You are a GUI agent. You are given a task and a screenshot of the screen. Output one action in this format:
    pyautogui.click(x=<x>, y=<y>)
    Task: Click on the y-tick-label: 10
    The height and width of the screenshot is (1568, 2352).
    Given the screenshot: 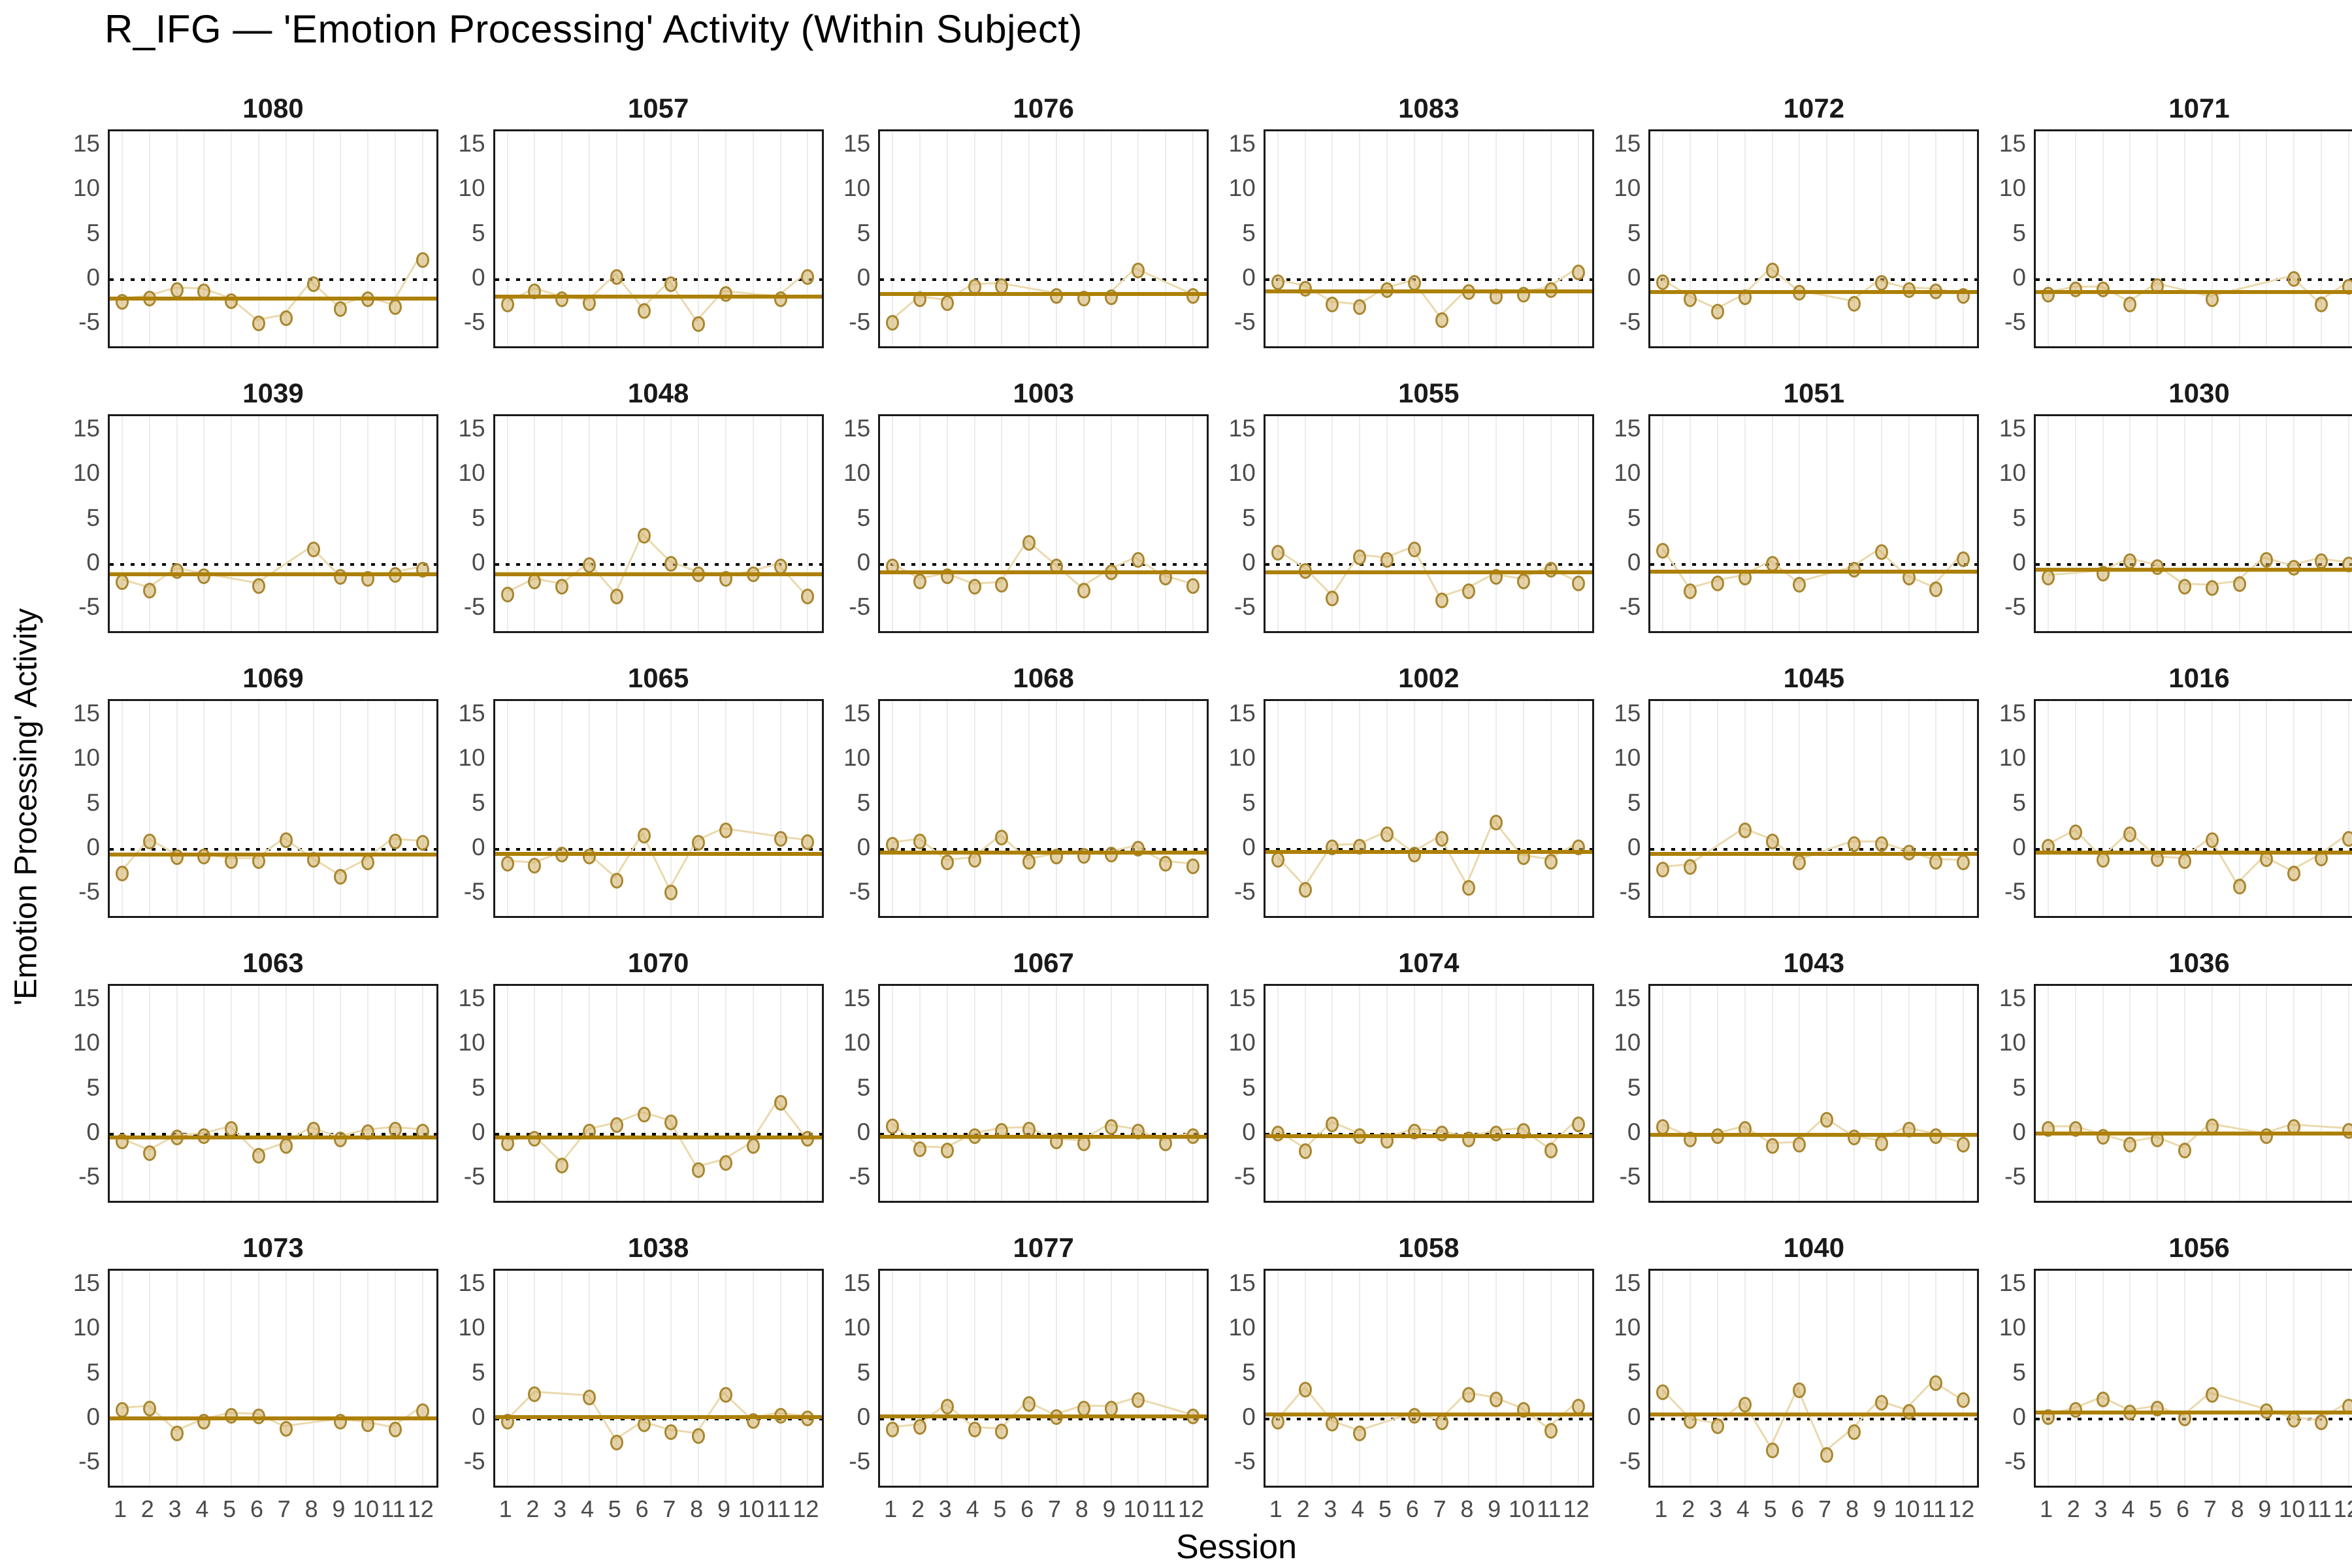 What is the action you would take?
    pyautogui.click(x=2012, y=1327)
    